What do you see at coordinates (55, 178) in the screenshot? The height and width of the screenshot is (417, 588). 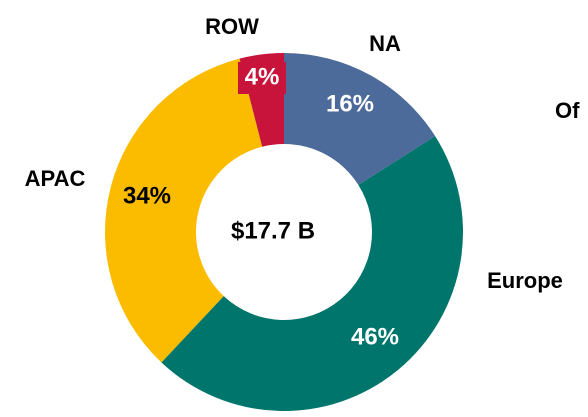 I see `category-label: APAC` at bounding box center [55, 178].